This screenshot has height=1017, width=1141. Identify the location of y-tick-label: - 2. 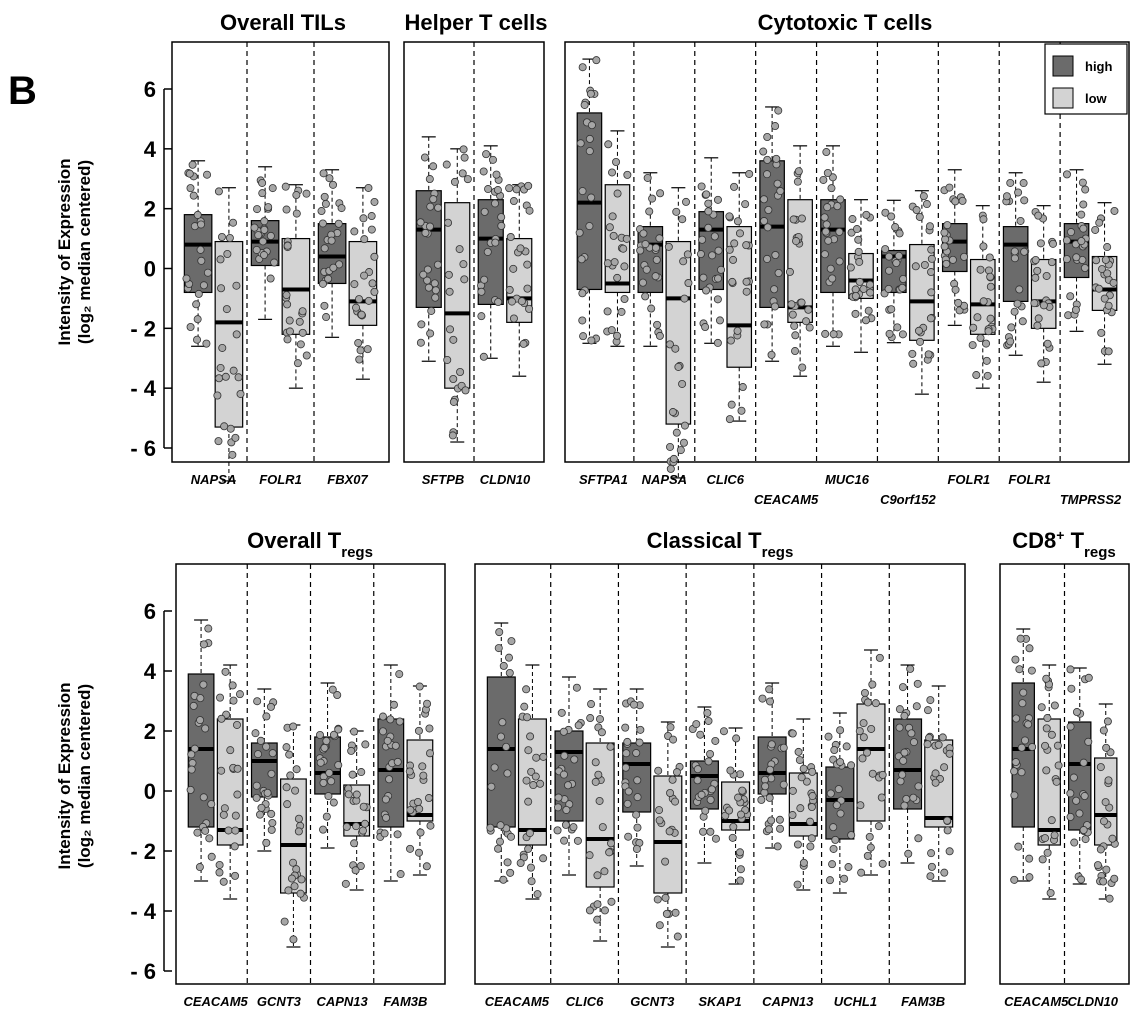
(143, 851).